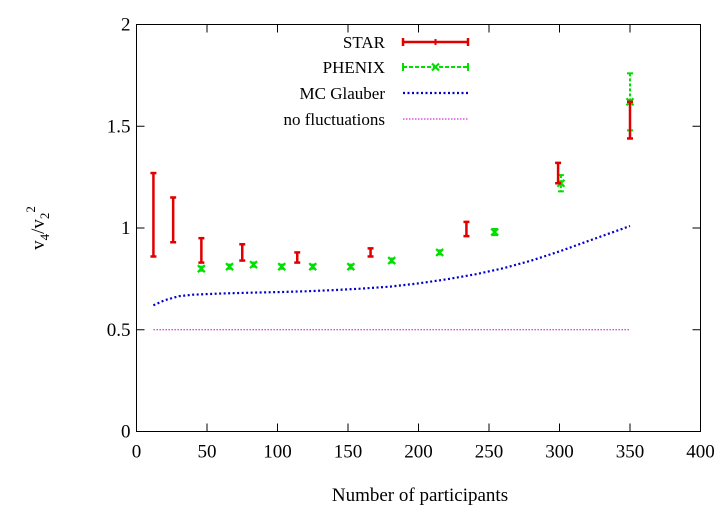 Image resolution: width=724 pixels, height=509 pixels. I want to click on x-tick-label: 400, so click(700, 452).